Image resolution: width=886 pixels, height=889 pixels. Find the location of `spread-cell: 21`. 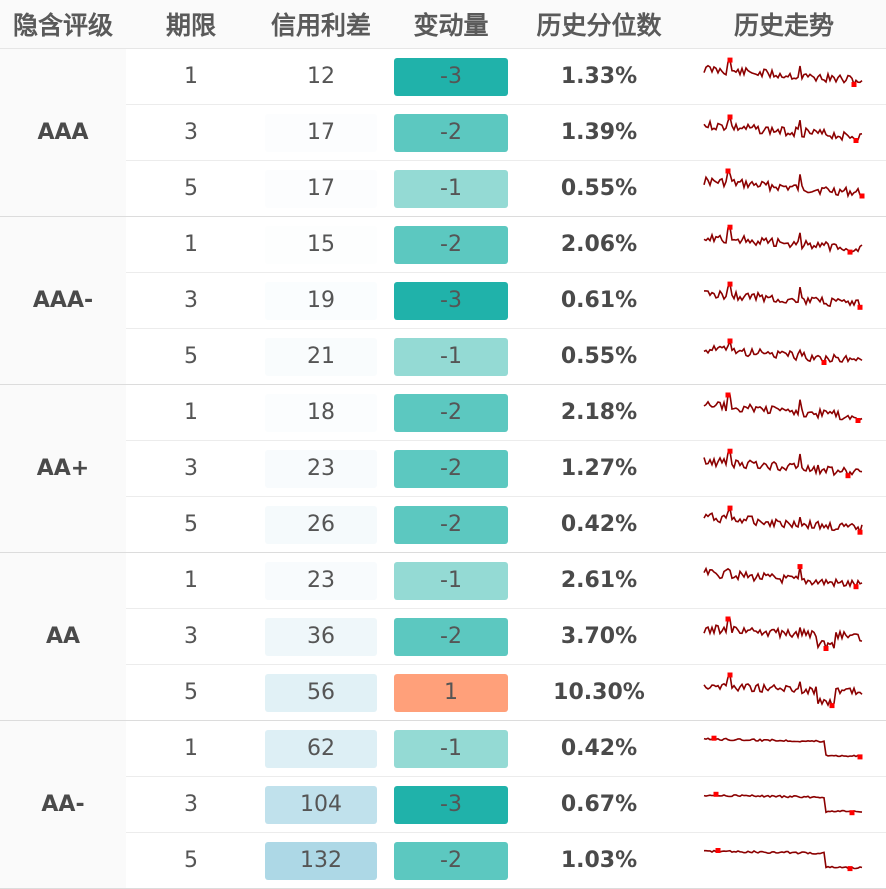

spread-cell: 21 is located at coordinates (321, 356).